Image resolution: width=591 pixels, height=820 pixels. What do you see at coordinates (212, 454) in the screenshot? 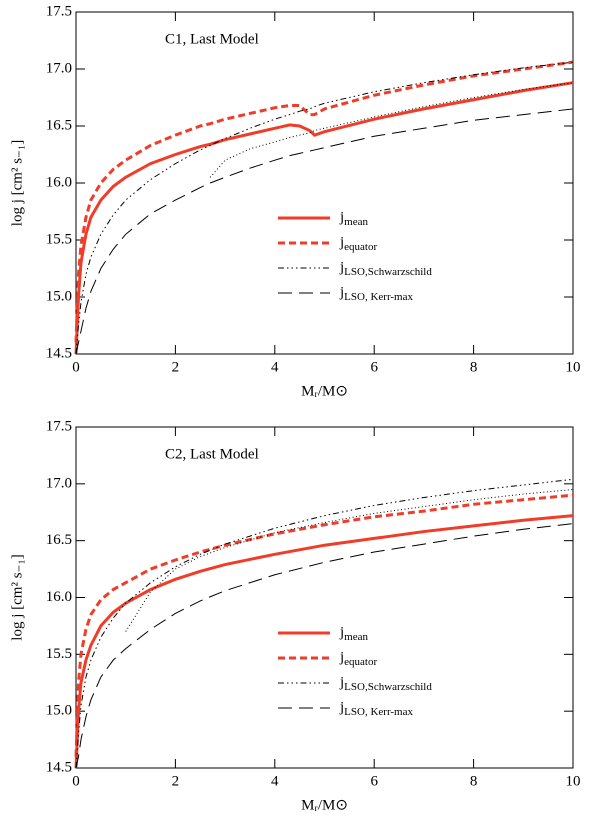
I see `chart-title: C2, Last Model` at bounding box center [212, 454].